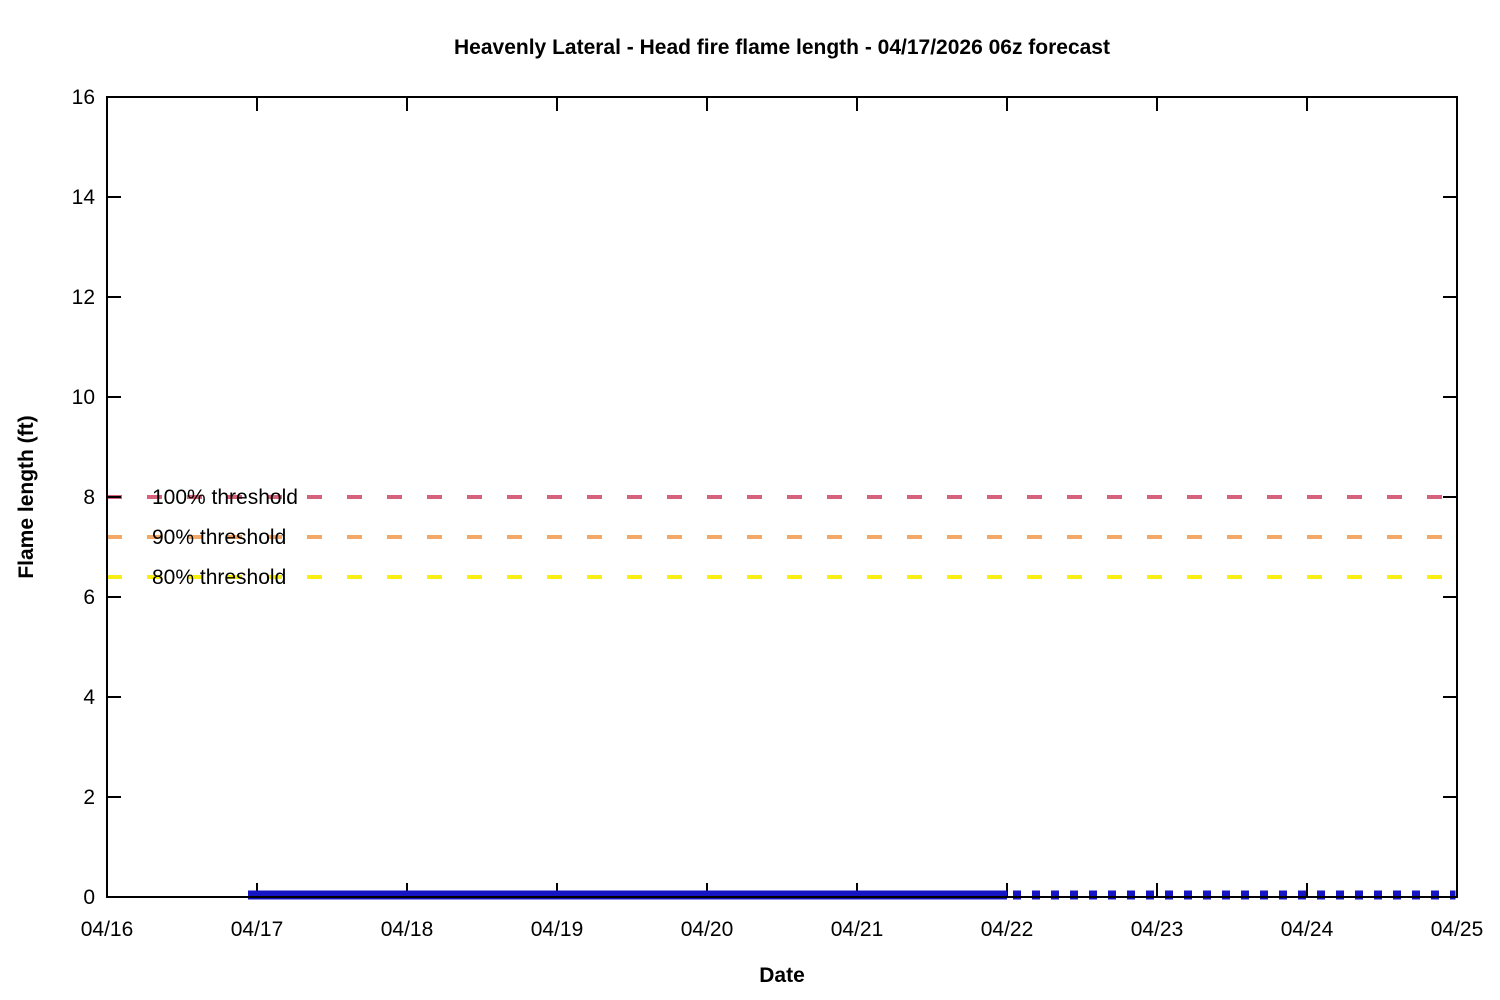 This screenshot has width=1500, height=1000. Describe the element at coordinates (1007, 929) in the screenshot. I see `x-tick-label: 04/22` at that location.